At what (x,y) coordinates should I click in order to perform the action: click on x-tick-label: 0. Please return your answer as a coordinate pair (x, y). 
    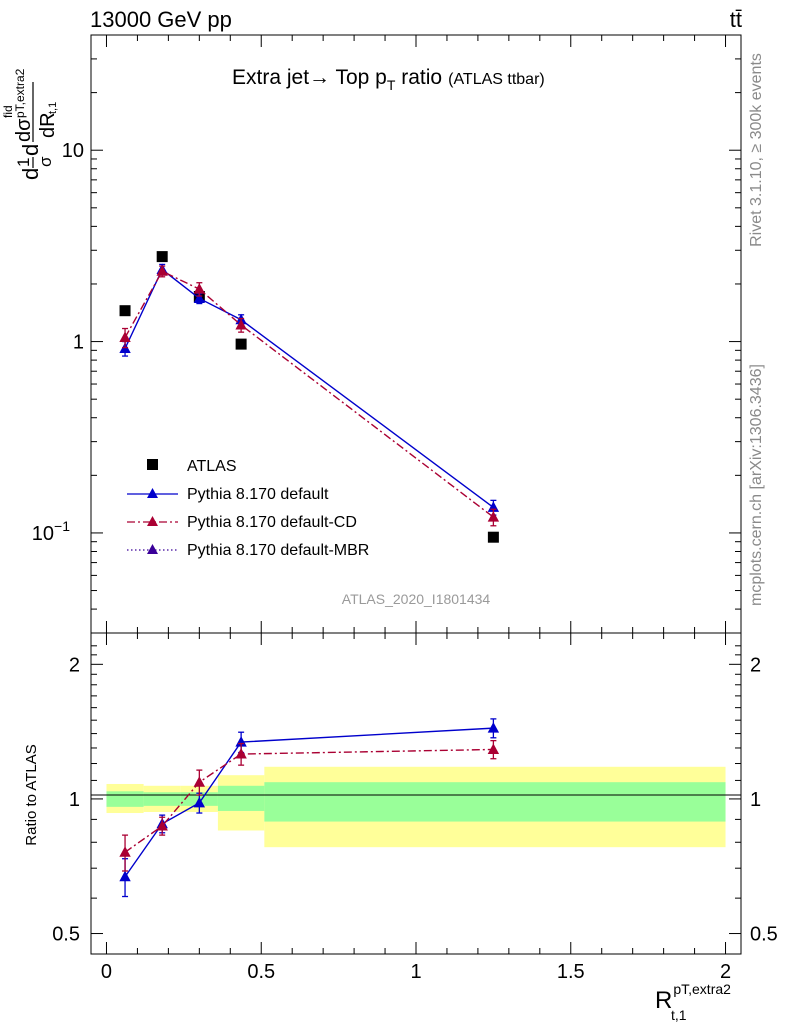
    Looking at the image, I should click on (106, 972).